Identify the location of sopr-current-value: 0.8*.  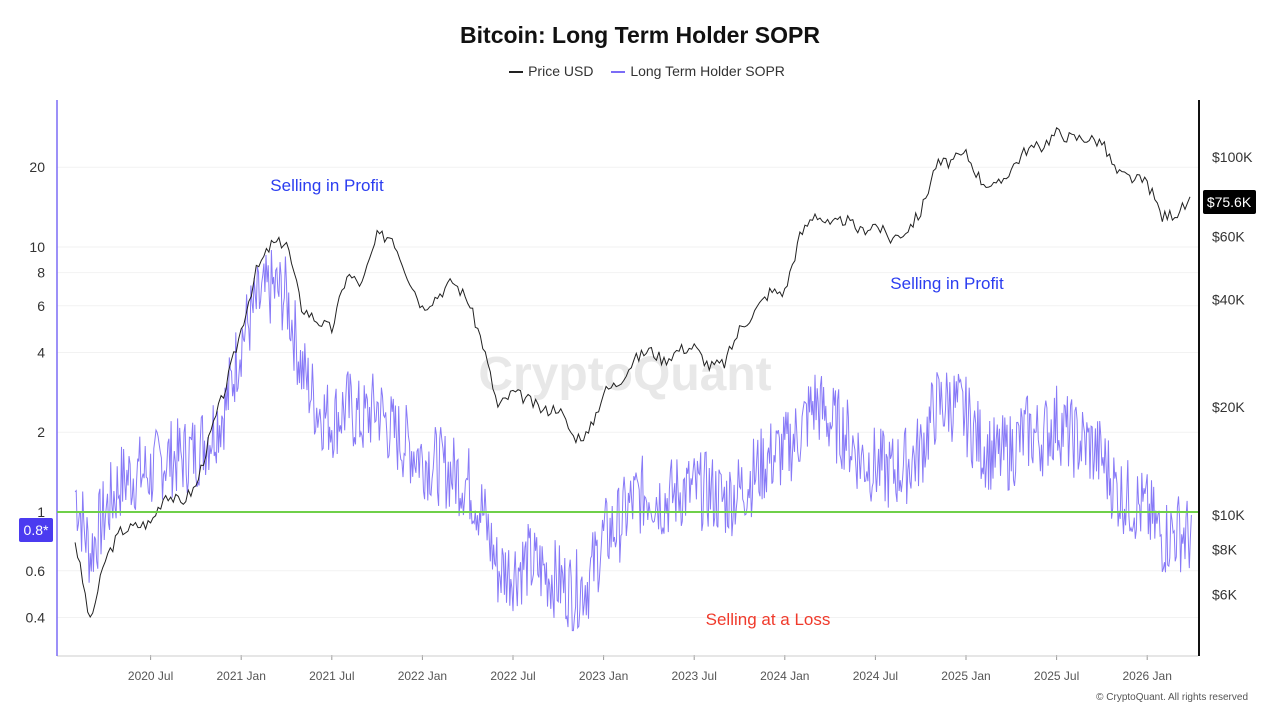
(36, 530).